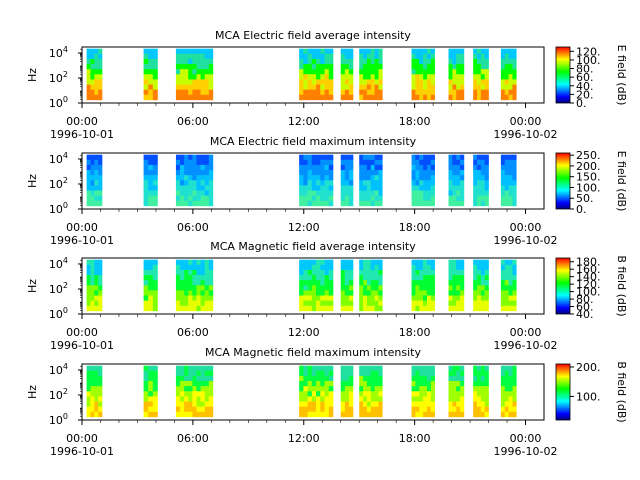 Image resolution: width=640 pixels, height=480 pixels. Describe the element at coordinates (588, 166) in the screenshot. I see `colorbar-tick-label: 200.` at that location.